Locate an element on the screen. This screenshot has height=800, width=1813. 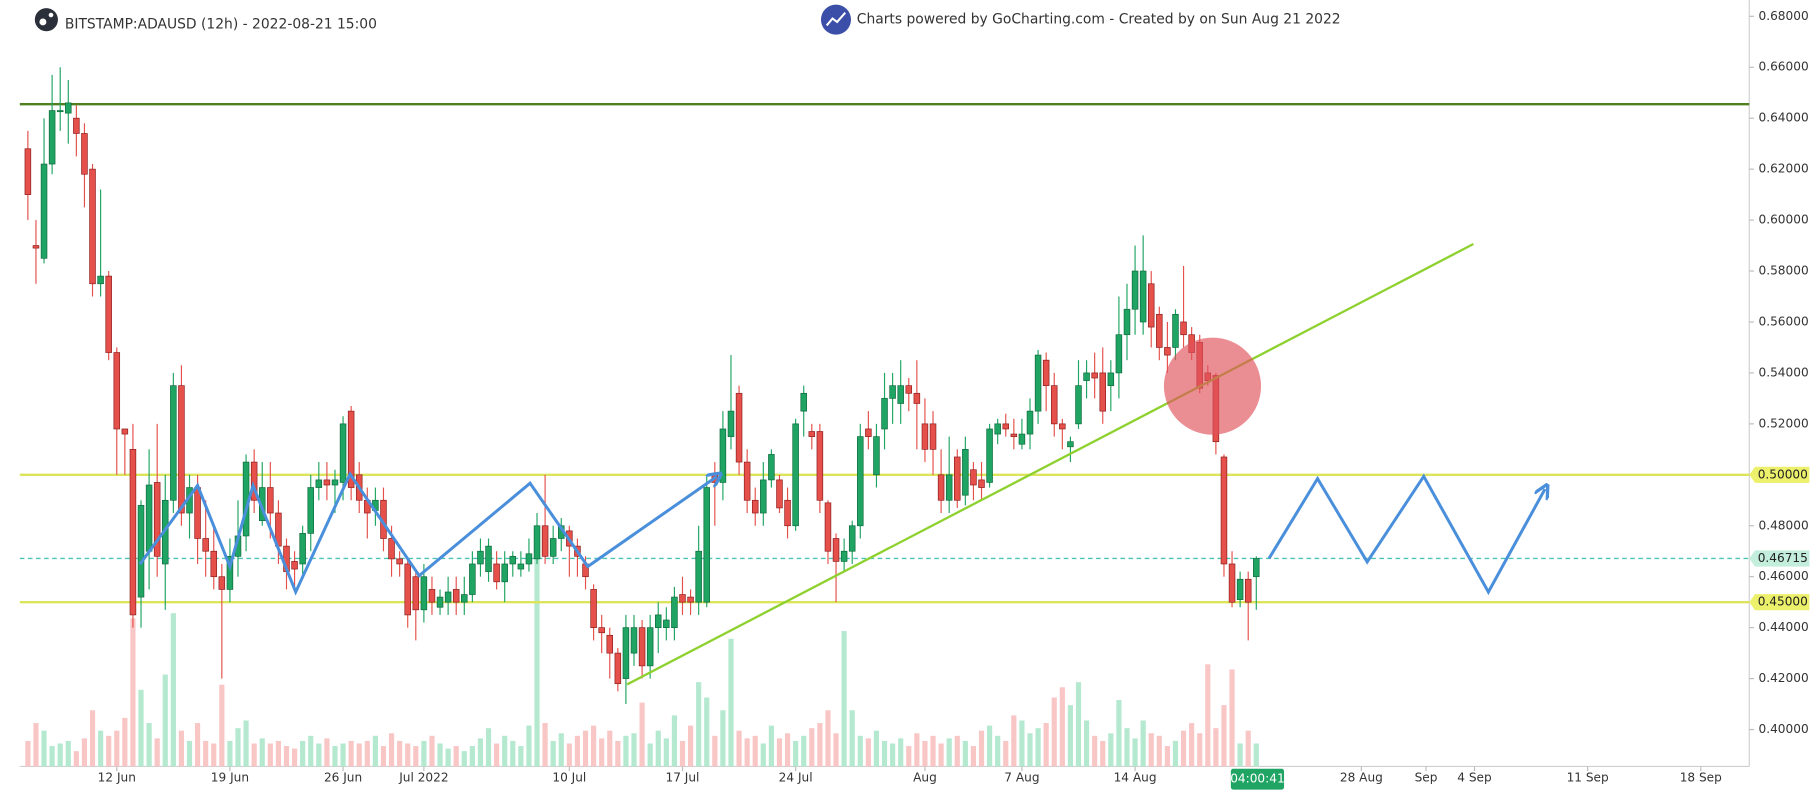
y-tick-label: 0.64000 is located at coordinates (1784, 118).